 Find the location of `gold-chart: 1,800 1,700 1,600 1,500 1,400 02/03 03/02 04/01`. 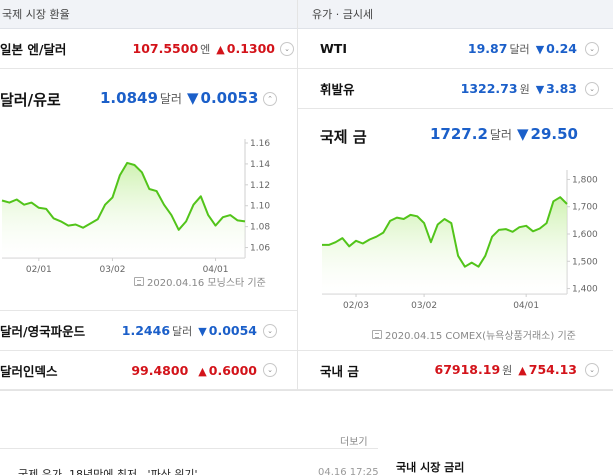

gold-chart: 1,800 1,700 1,600 1,500 1,400 02/03 03/02 04/01 is located at coordinates (460, 240).